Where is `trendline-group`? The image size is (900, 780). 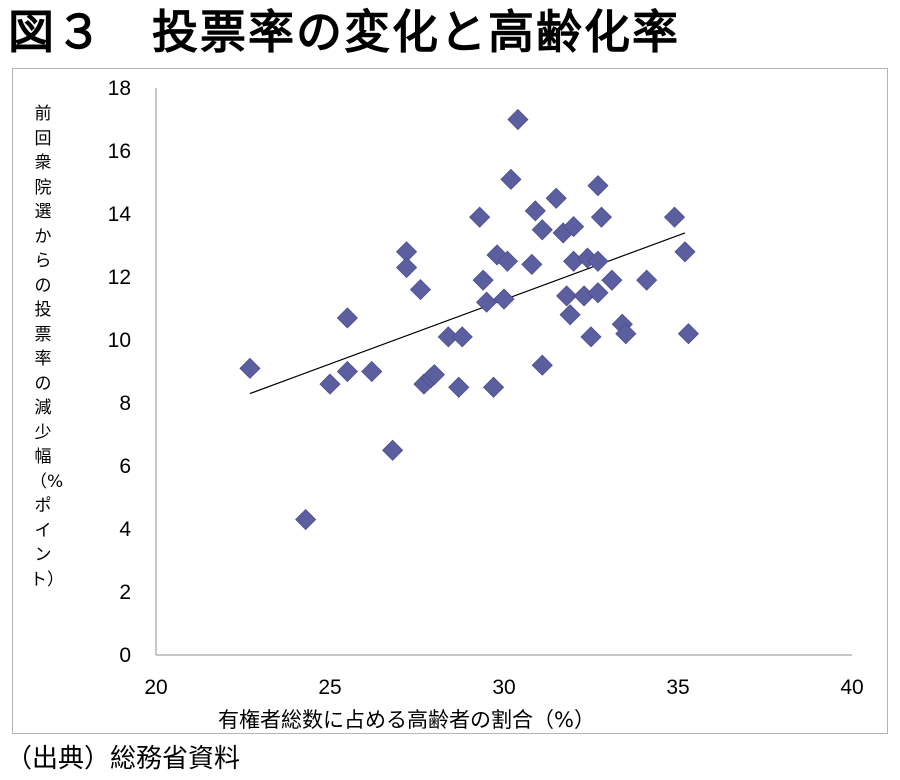
trendline-group is located at coordinates (467, 313).